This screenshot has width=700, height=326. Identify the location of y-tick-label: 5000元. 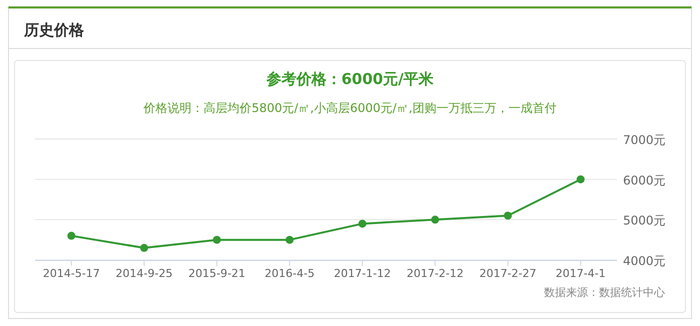
(644, 221).